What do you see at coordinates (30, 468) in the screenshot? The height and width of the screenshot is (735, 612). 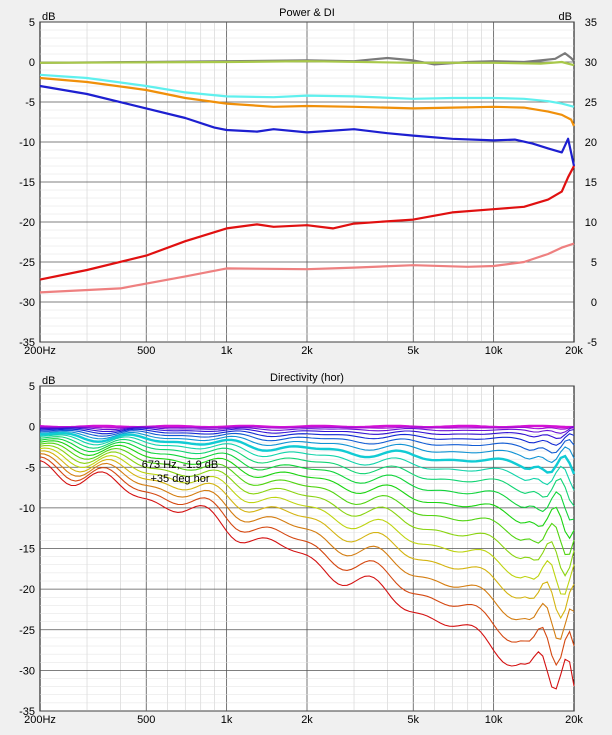 I see `directivity-ytick-label: -5` at bounding box center [30, 468].